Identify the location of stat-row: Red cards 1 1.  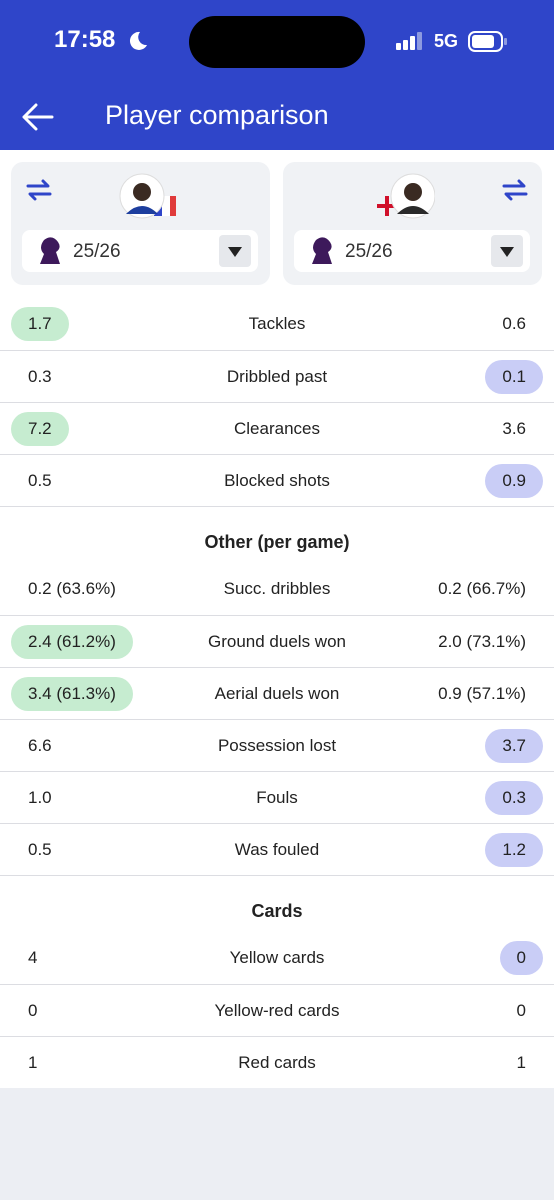
(277, 1062).